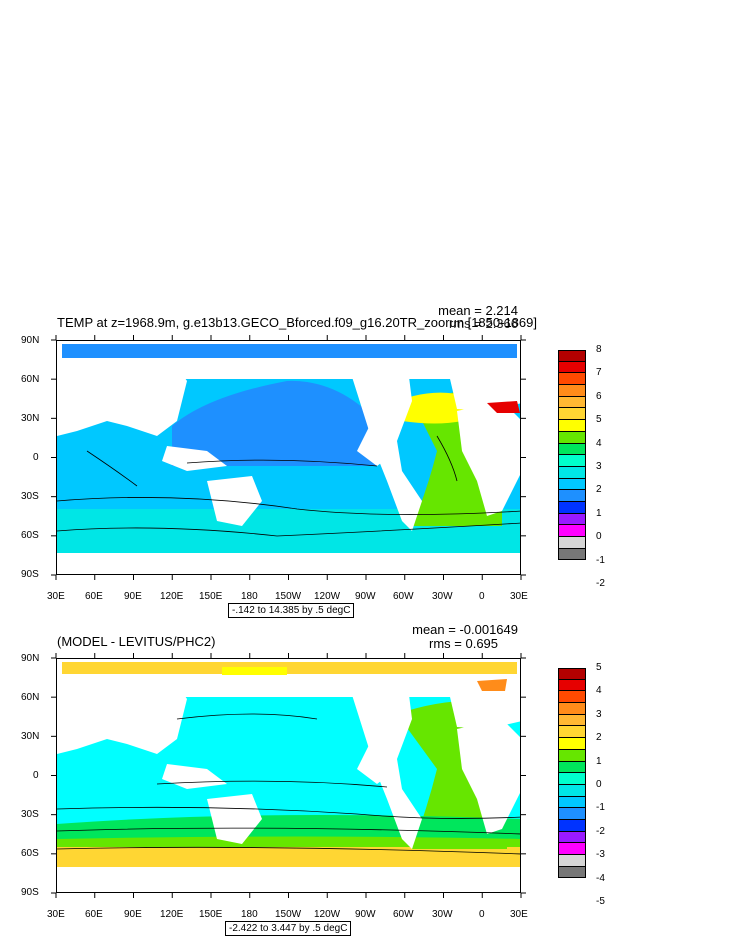 This screenshot has height=945, width=733. I want to click on lat-tick-label: 30N, so click(30, 418).